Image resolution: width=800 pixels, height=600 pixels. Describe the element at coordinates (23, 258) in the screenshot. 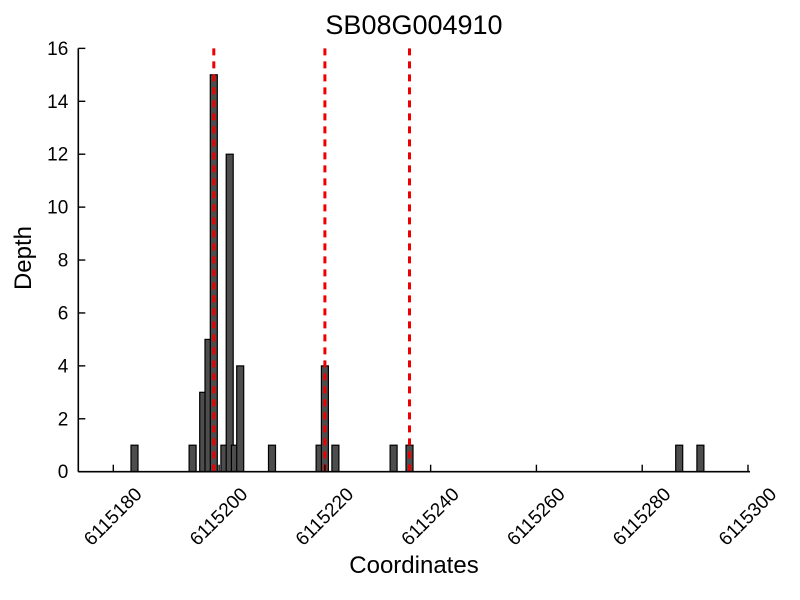

I see `y-axis-label: Depth` at that location.